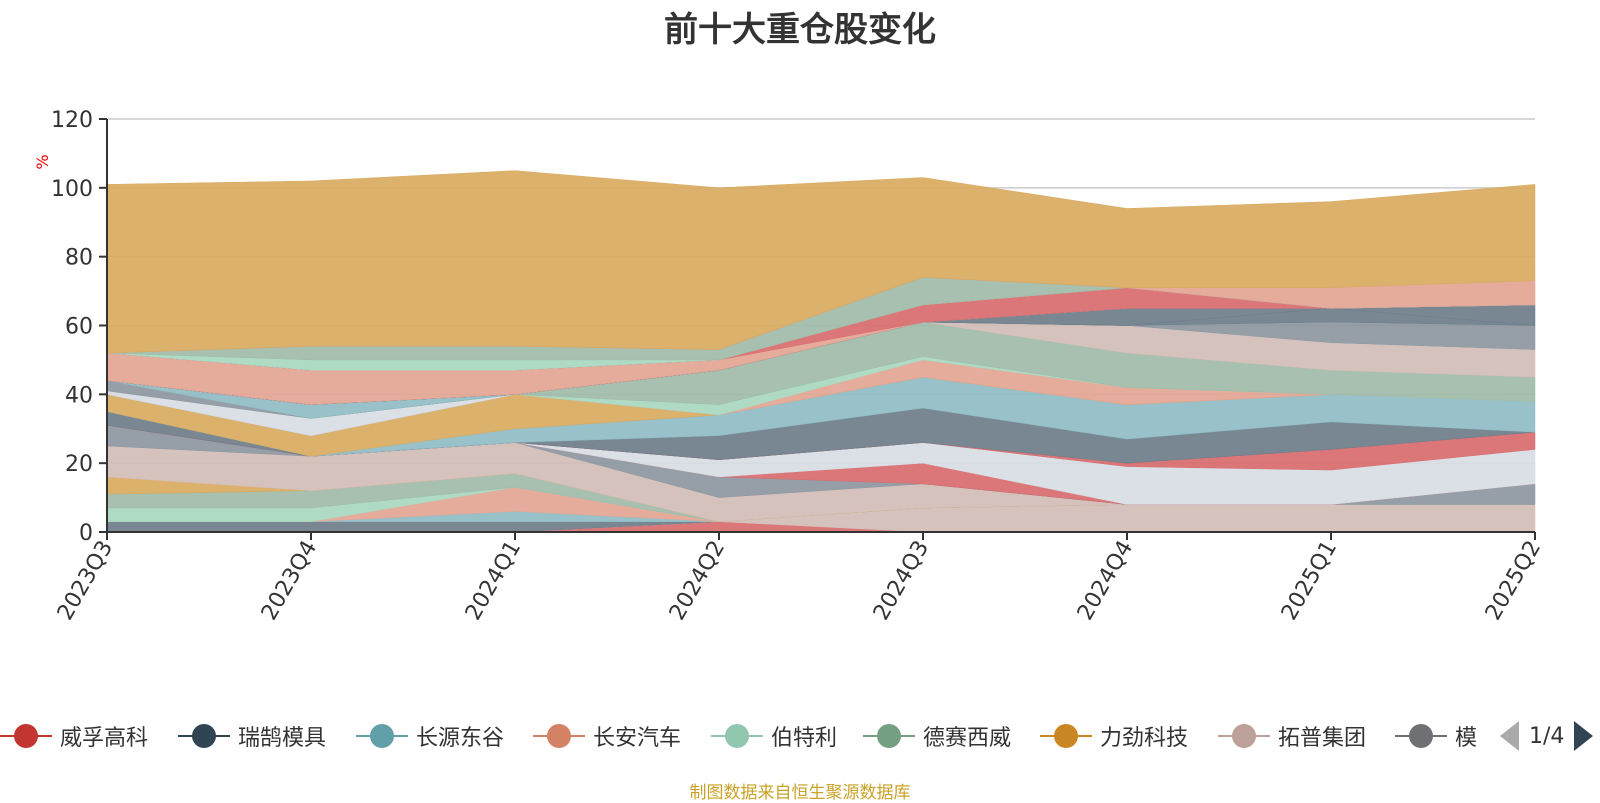 This screenshot has width=1600, height=803. Describe the element at coordinates (967, 738) in the screenshot. I see `legend-label: 德赛西威` at that location.